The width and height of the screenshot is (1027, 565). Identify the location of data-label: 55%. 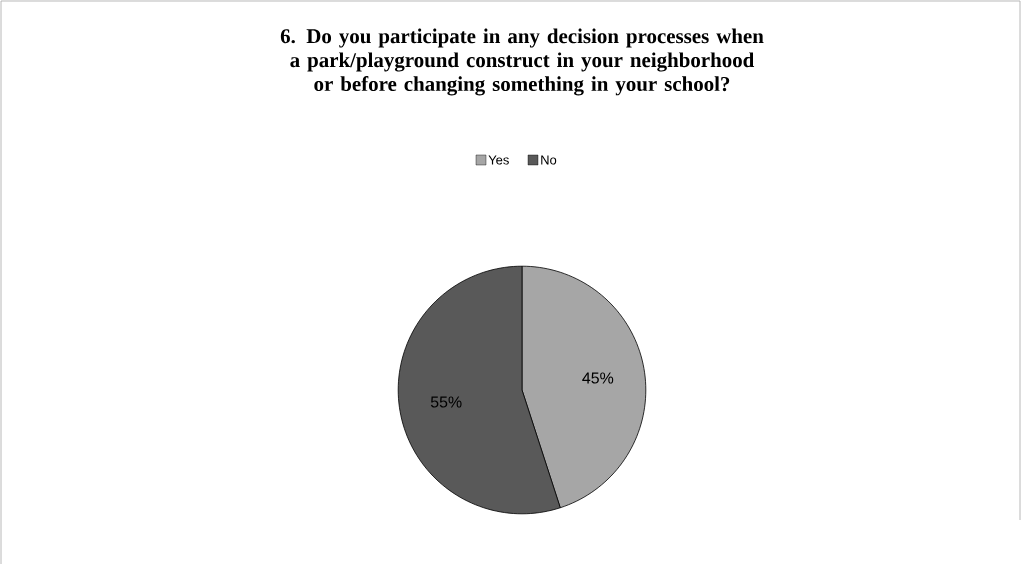
(446, 402).